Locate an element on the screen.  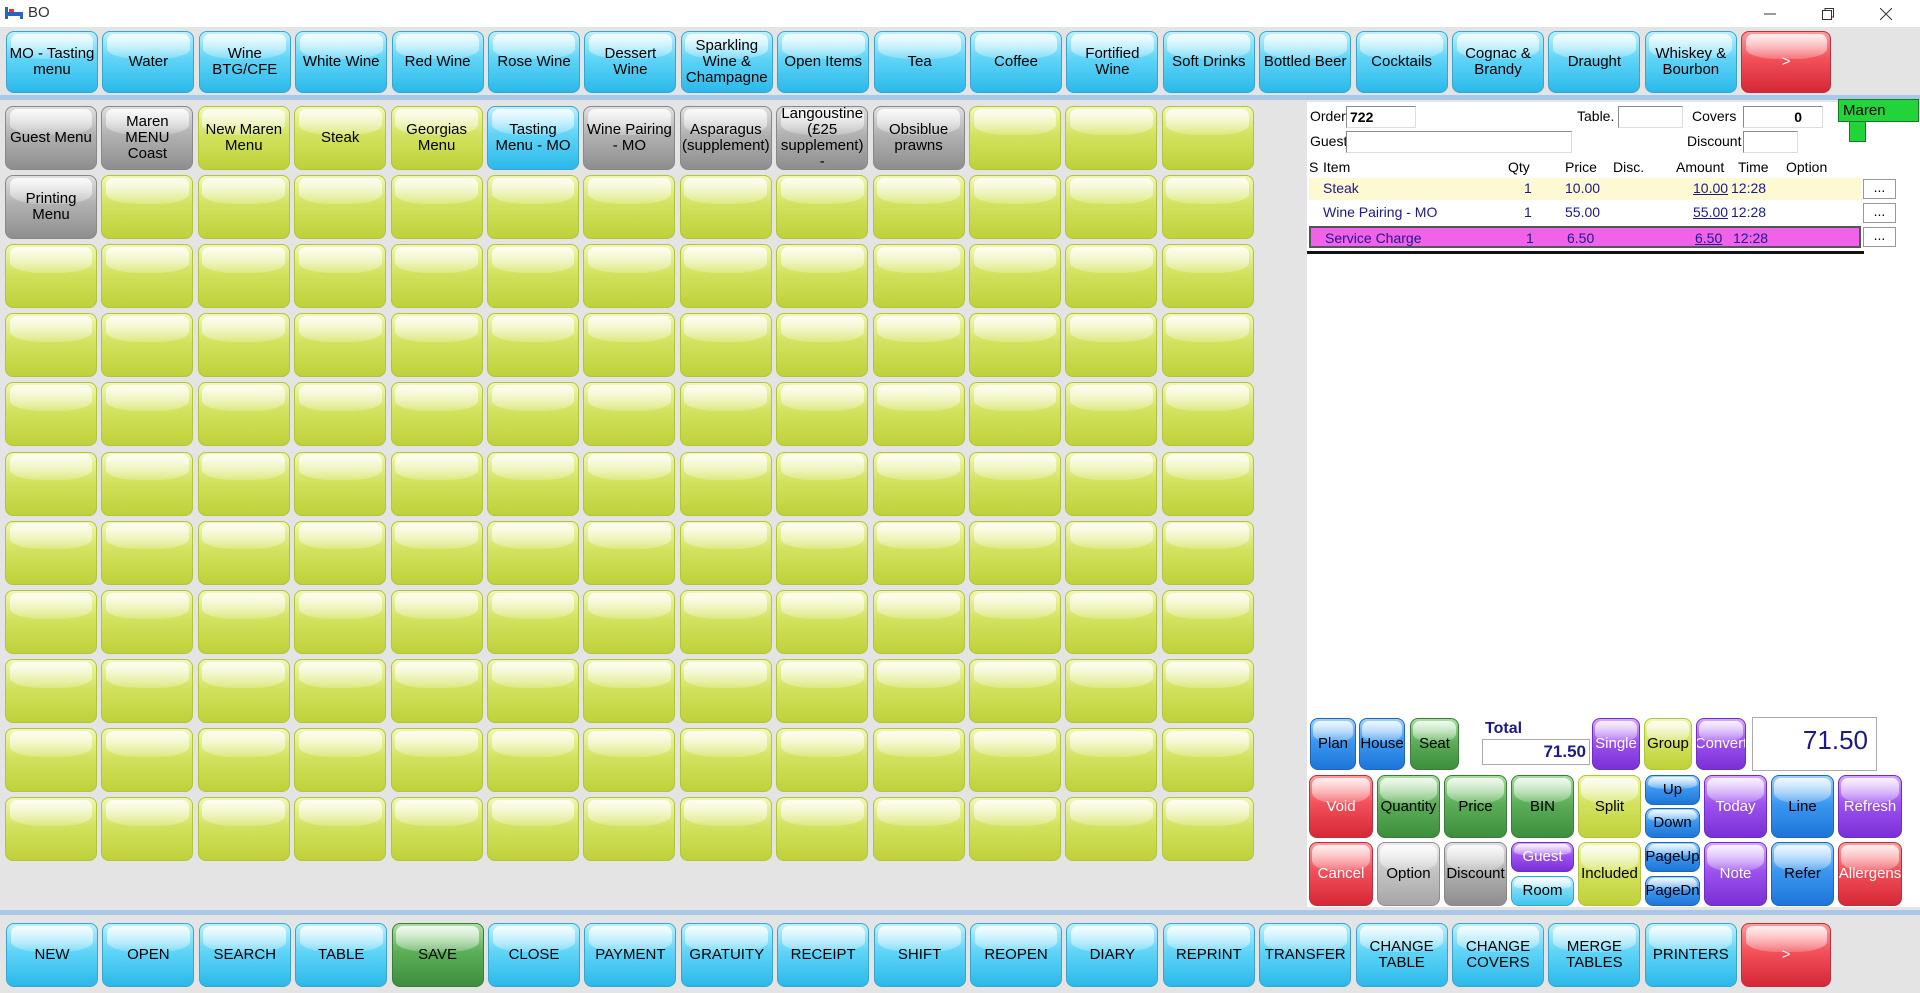
item-slot-10-6-button is located at coordinates (629, 829).